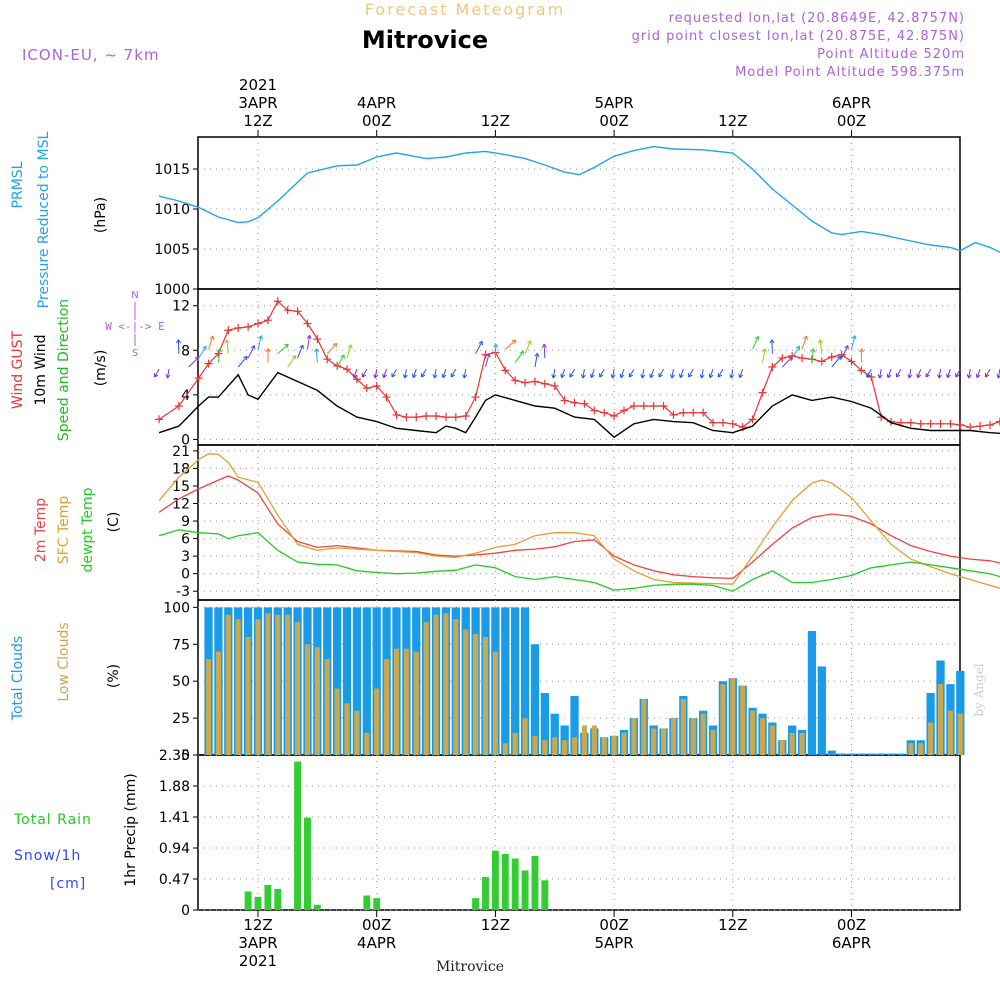 The width and height of the screenshot is (1000, 1000). Describe the element at coordinates (18, 369) in the screenshot. I see `gust-label: Wind GUST` at that location.